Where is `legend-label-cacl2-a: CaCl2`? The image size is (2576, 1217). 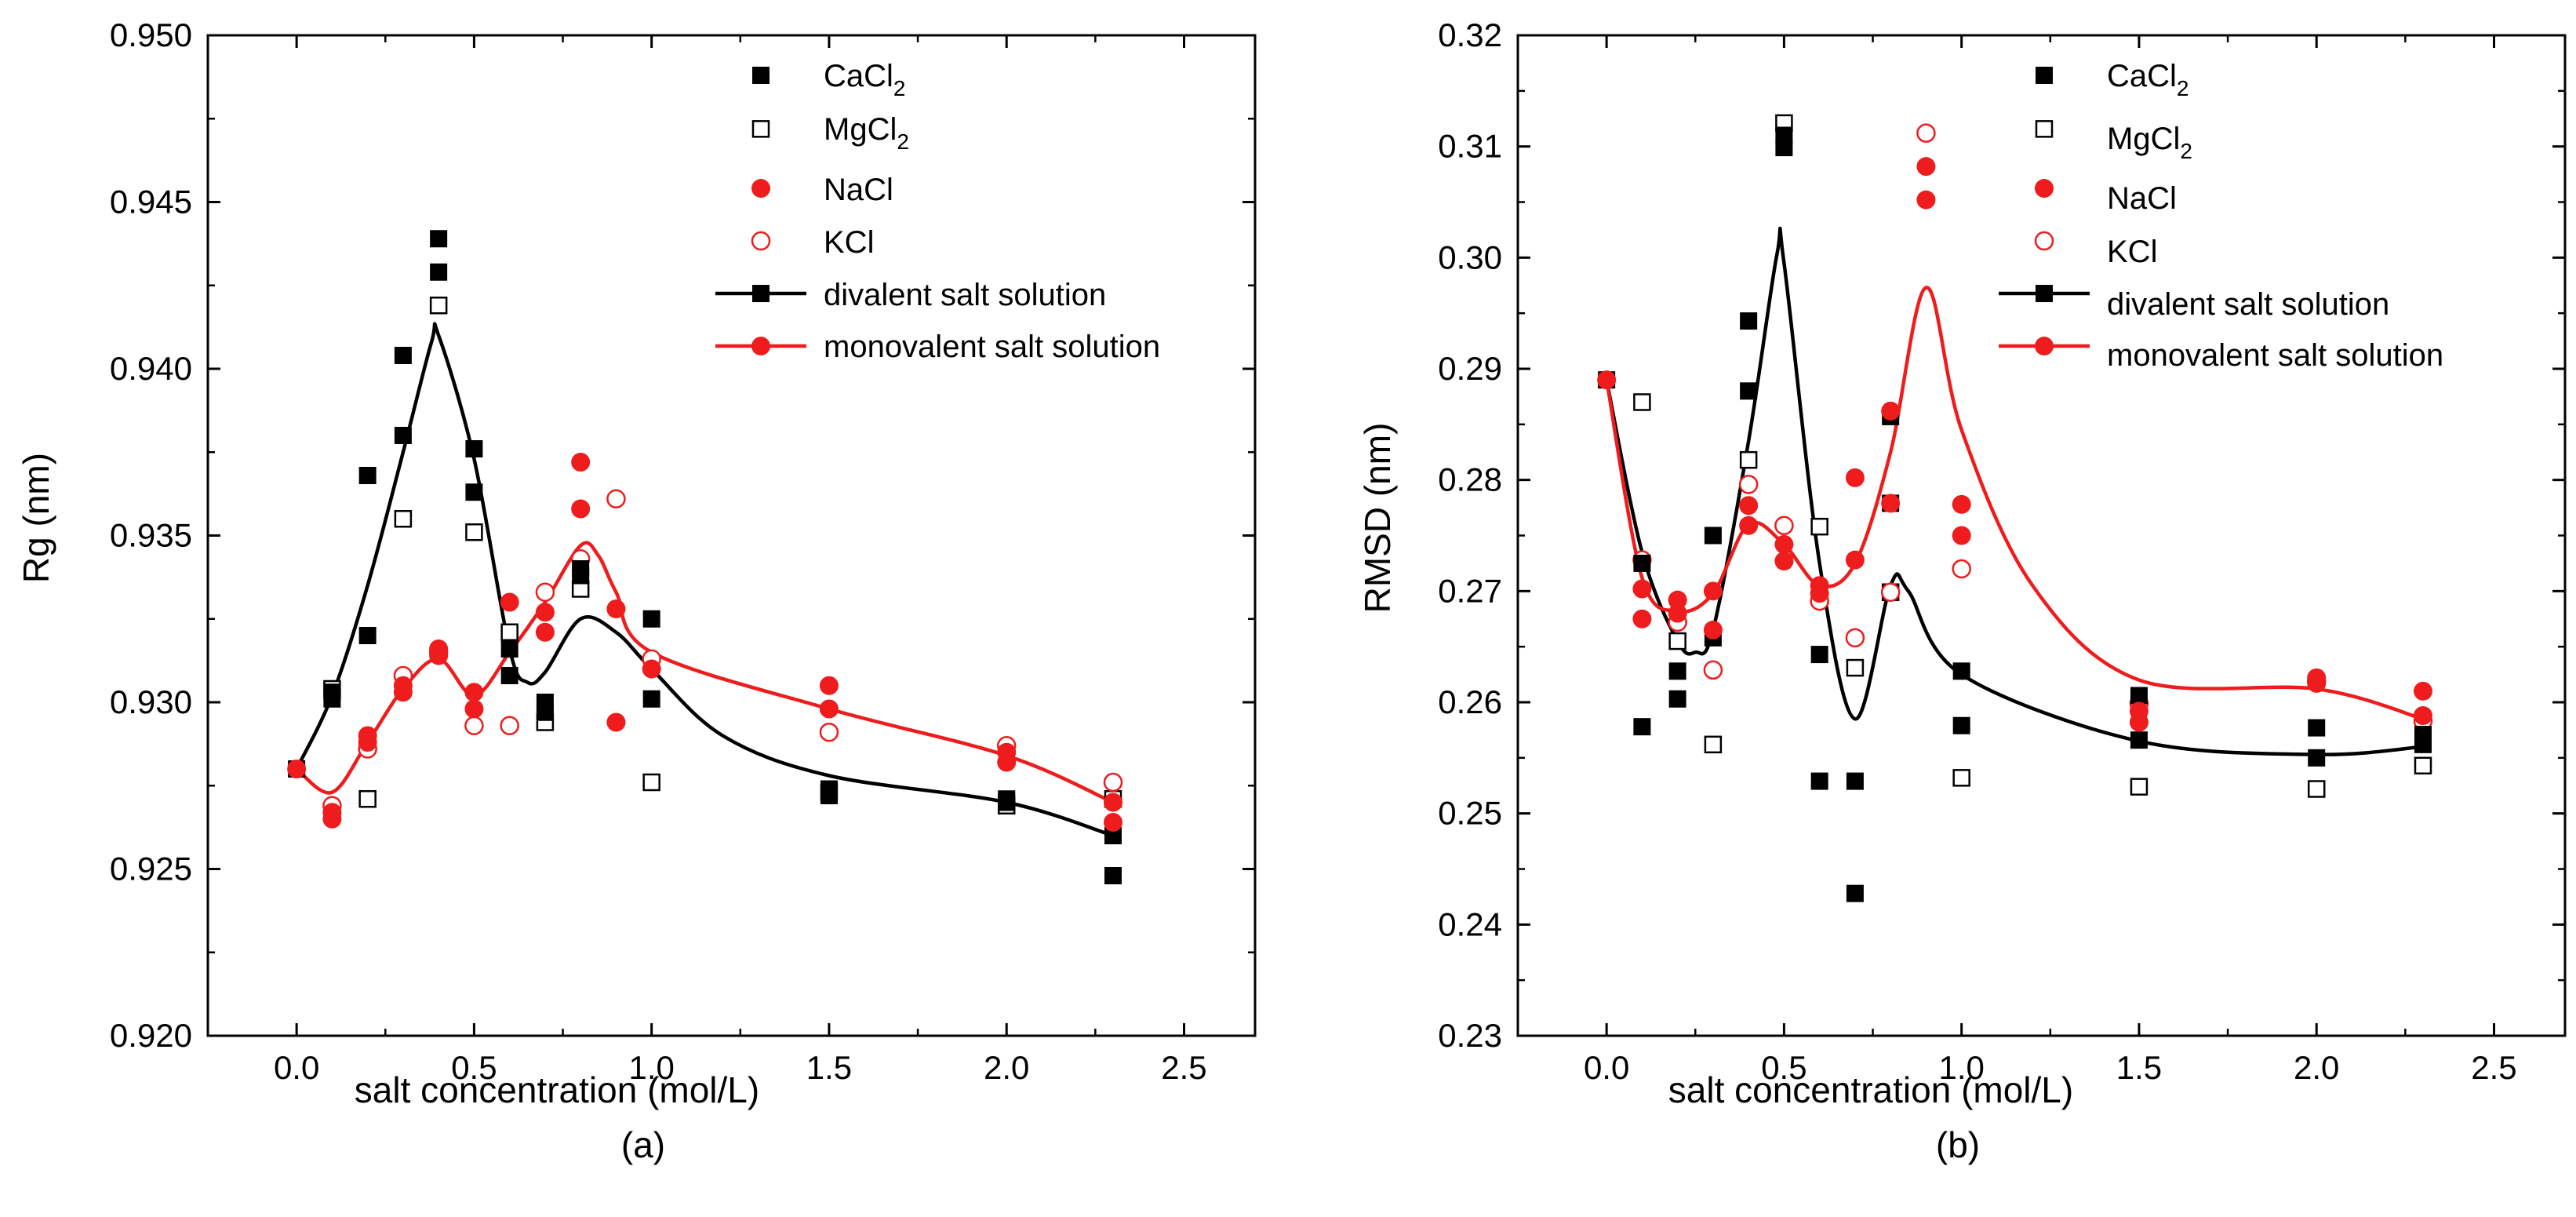 legend-label-cacl2-a: CaCl2 is located at coordinates (864, 79).